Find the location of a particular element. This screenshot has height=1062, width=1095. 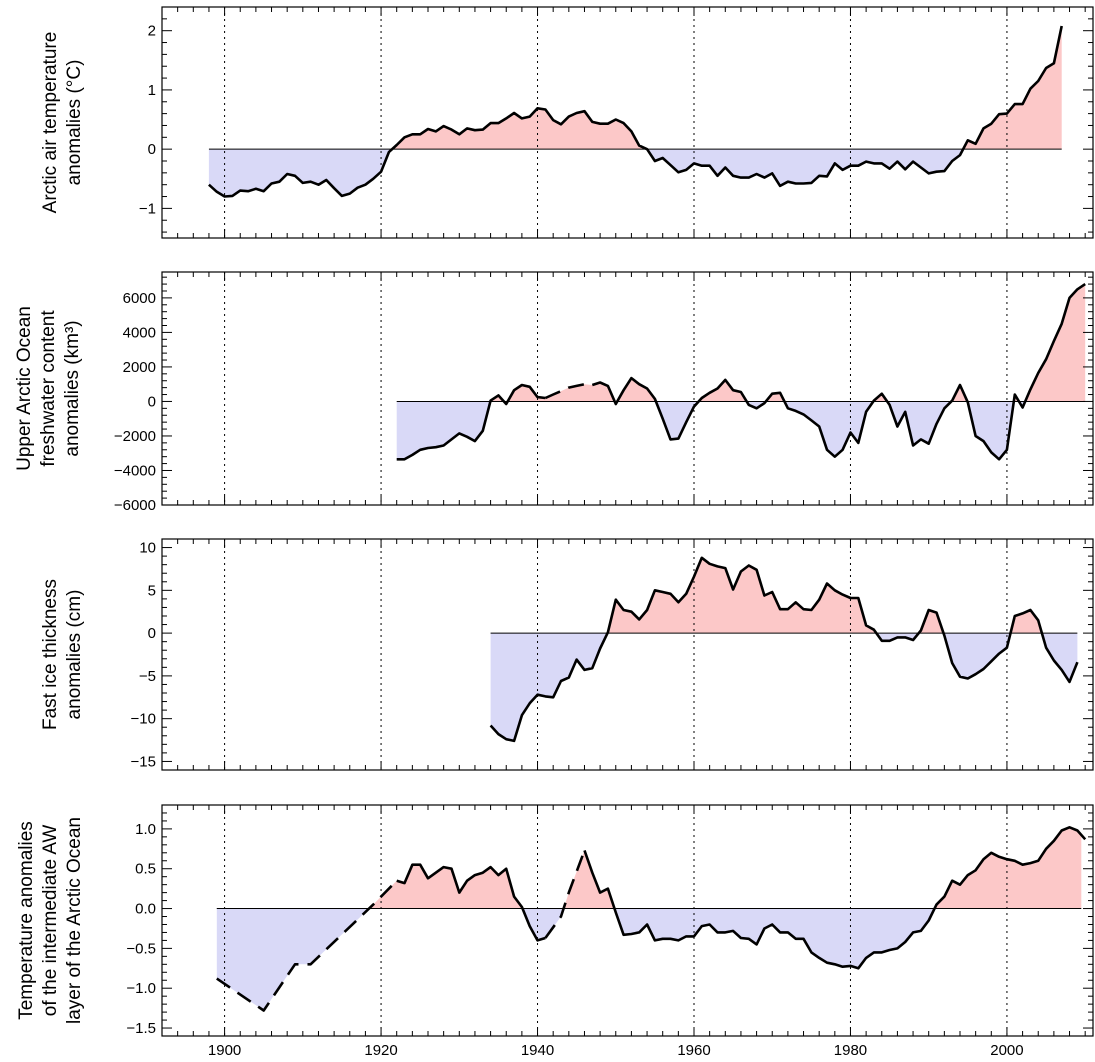

aw-temp-y-axis-label-line: of the intermediate AW is located at coordinates (50, 921).